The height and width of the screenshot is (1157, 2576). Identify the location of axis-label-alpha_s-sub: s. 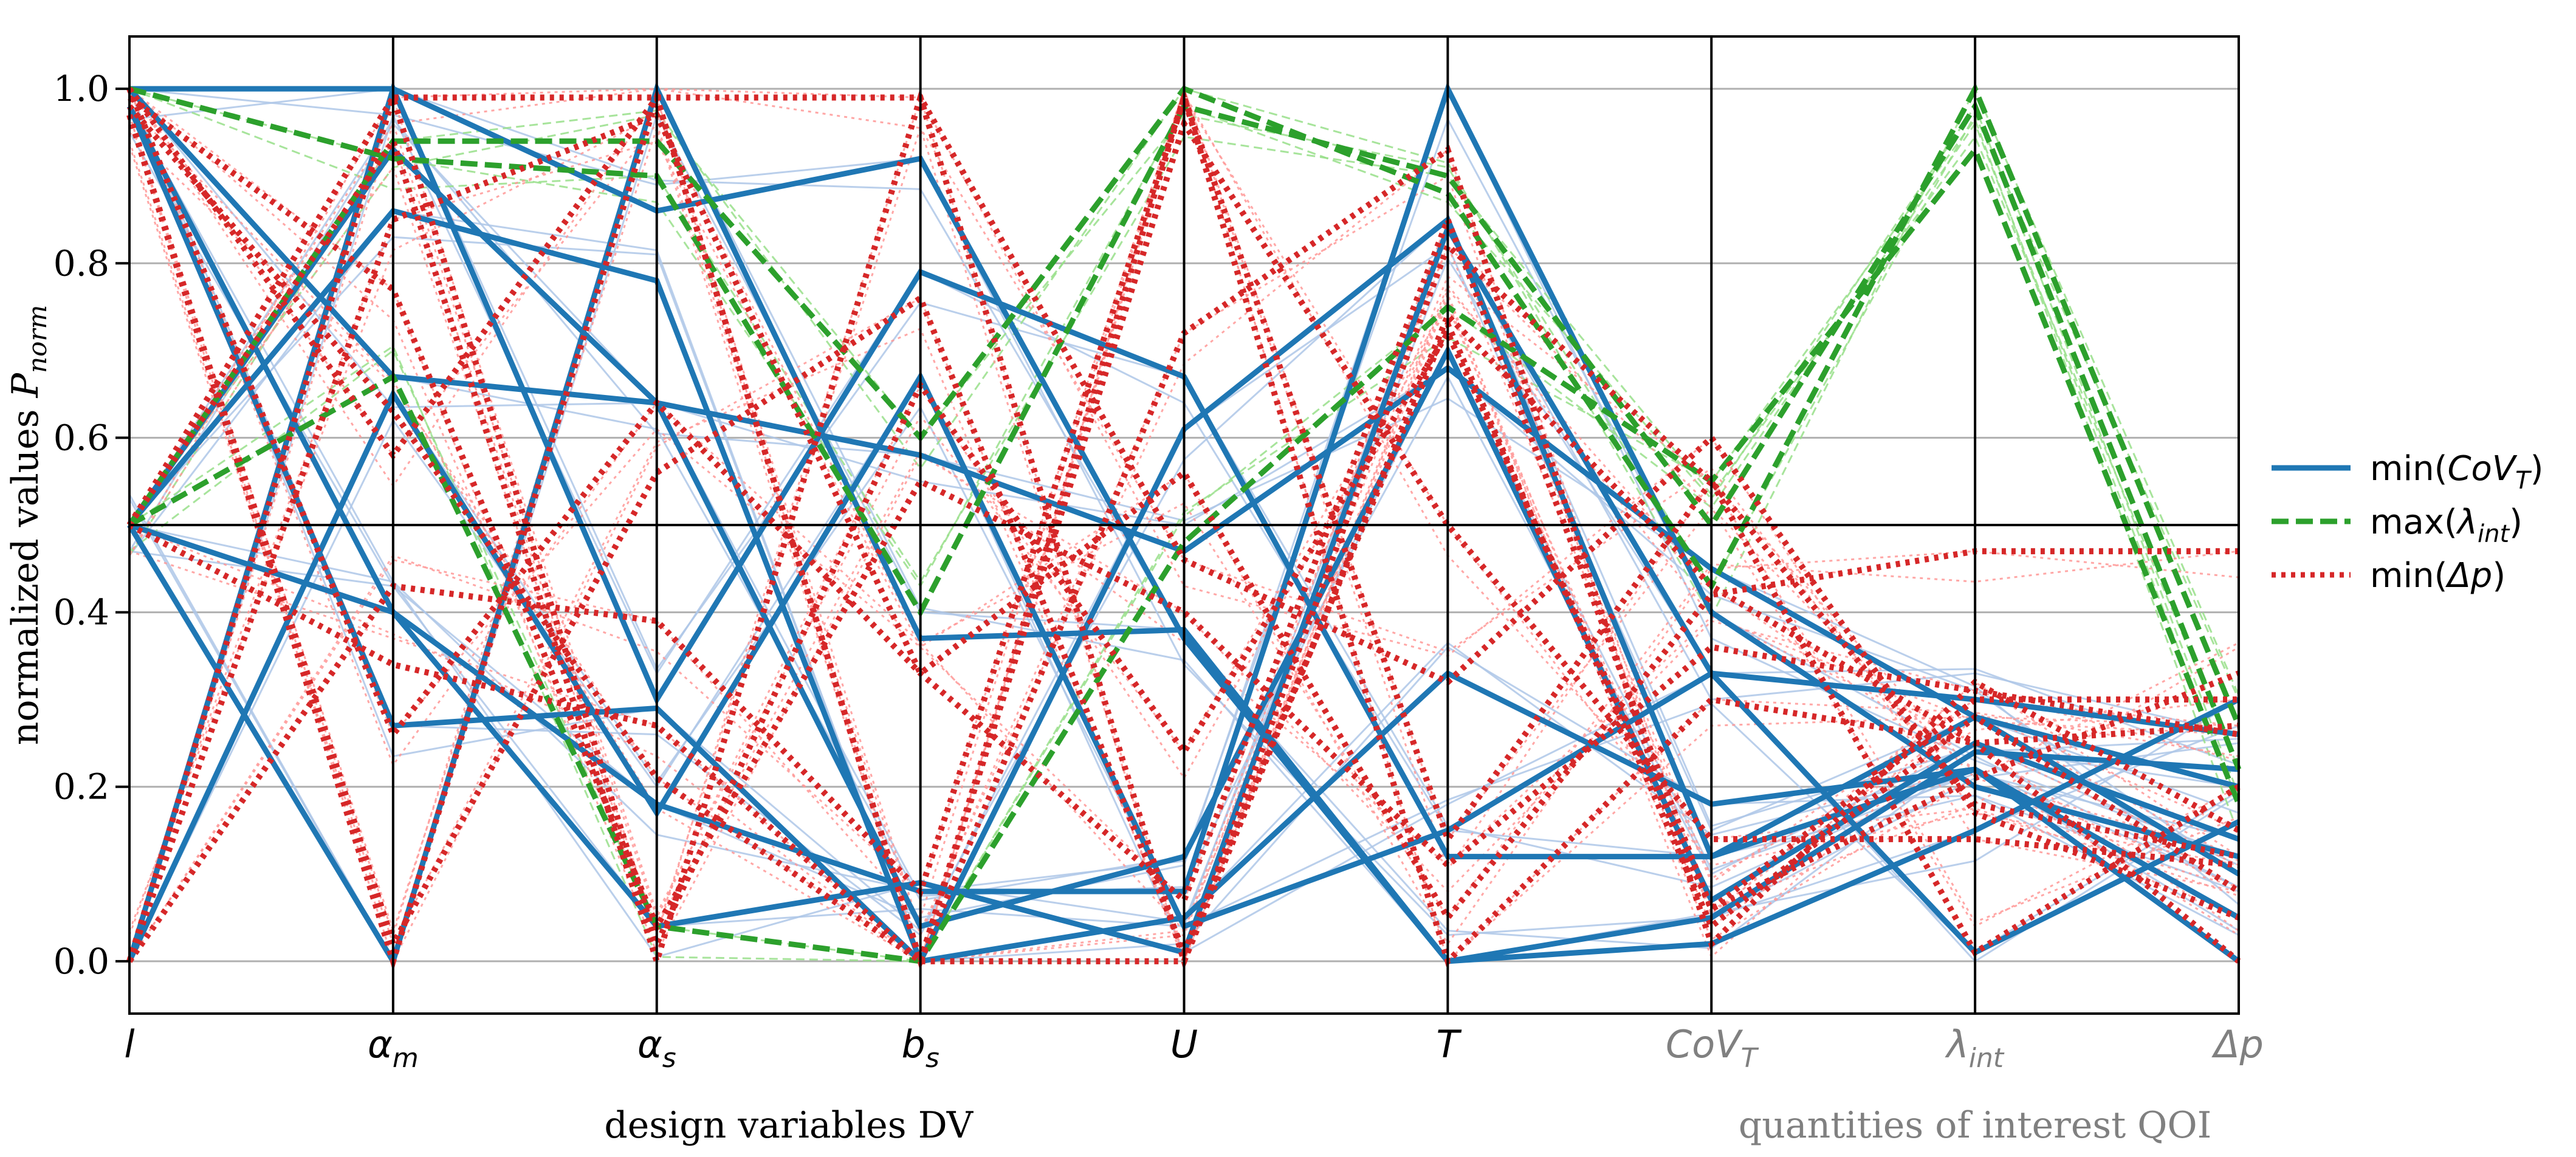
(669, 1058).